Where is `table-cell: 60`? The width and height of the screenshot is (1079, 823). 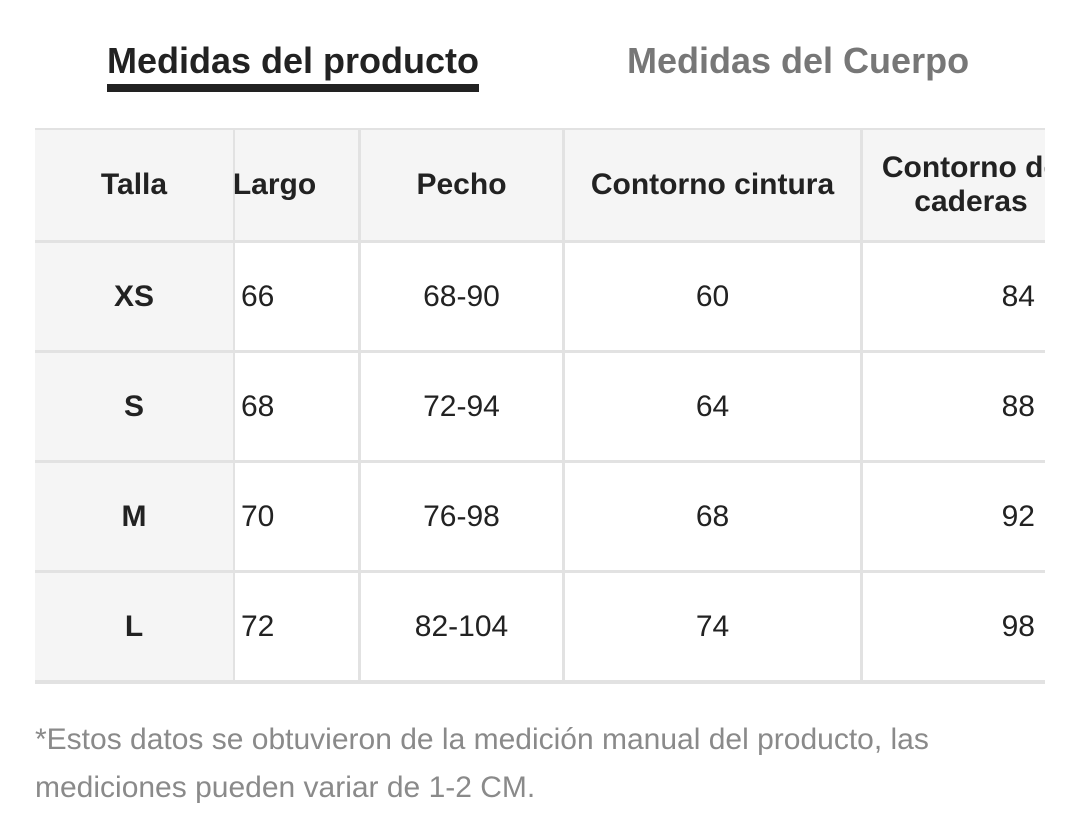 table-cell: 60 is located at coordinates (712, 296).